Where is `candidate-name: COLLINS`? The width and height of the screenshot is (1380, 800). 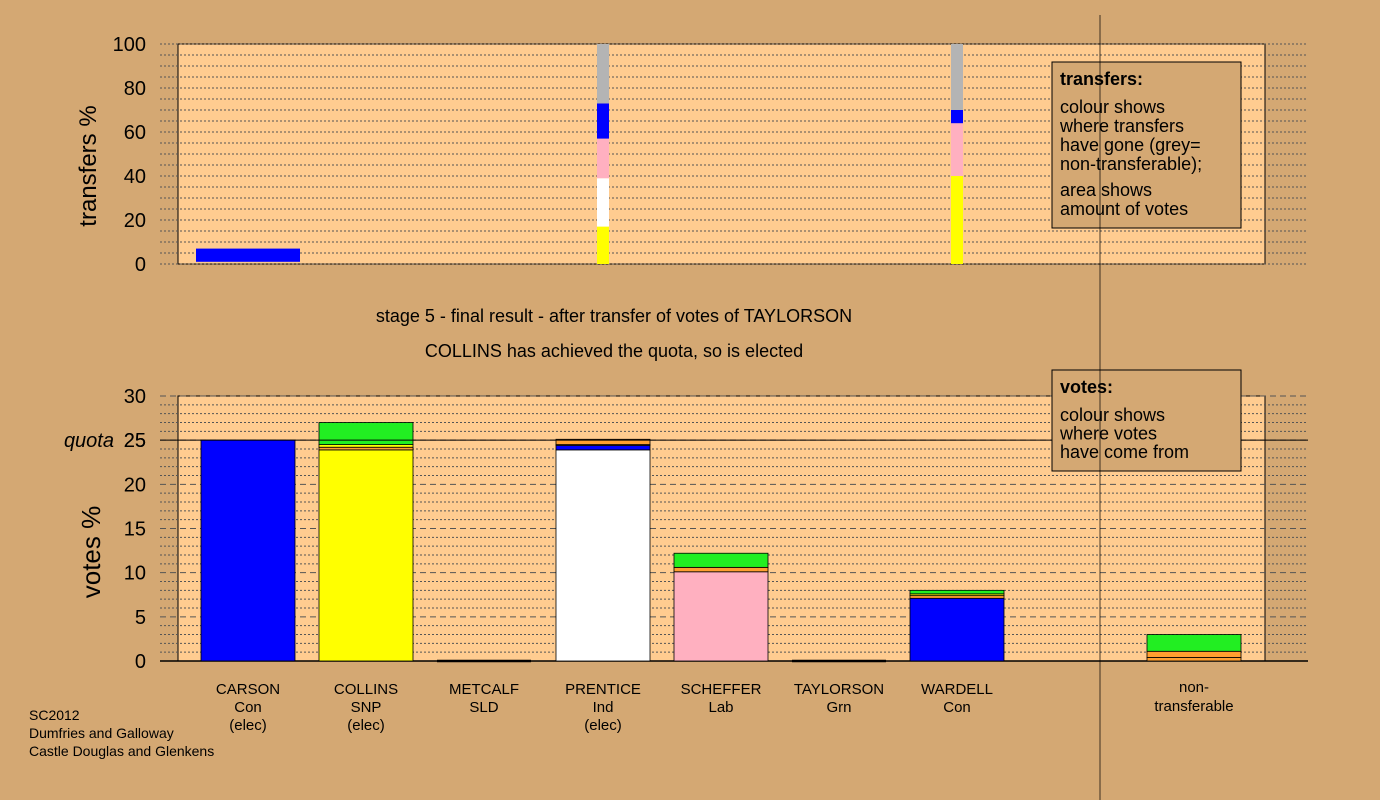 candidate-name: COLLINS is located at coordinates (366, 689).